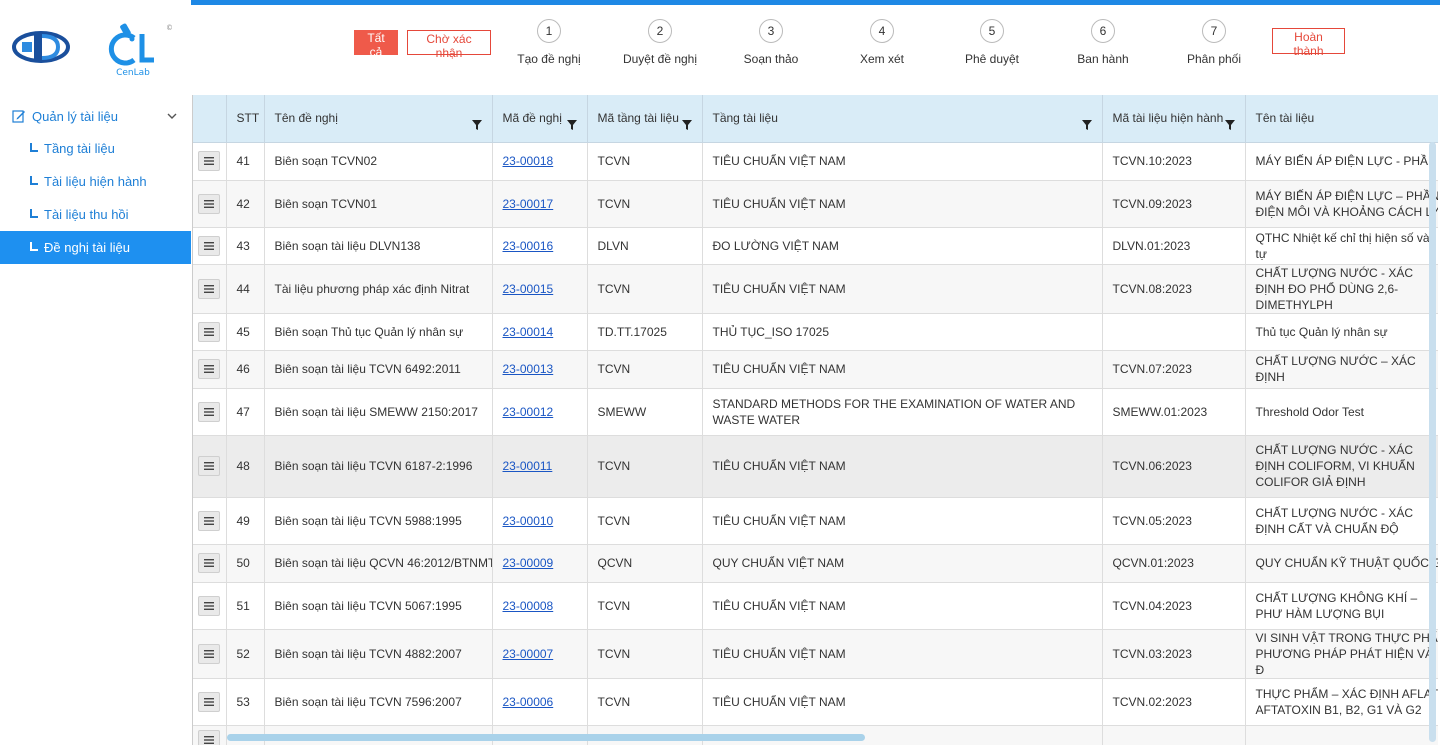  Describe the element at coordinates (771, 42) in the screenshot. I see `step-3: 3 Soạn thảo` at that location.